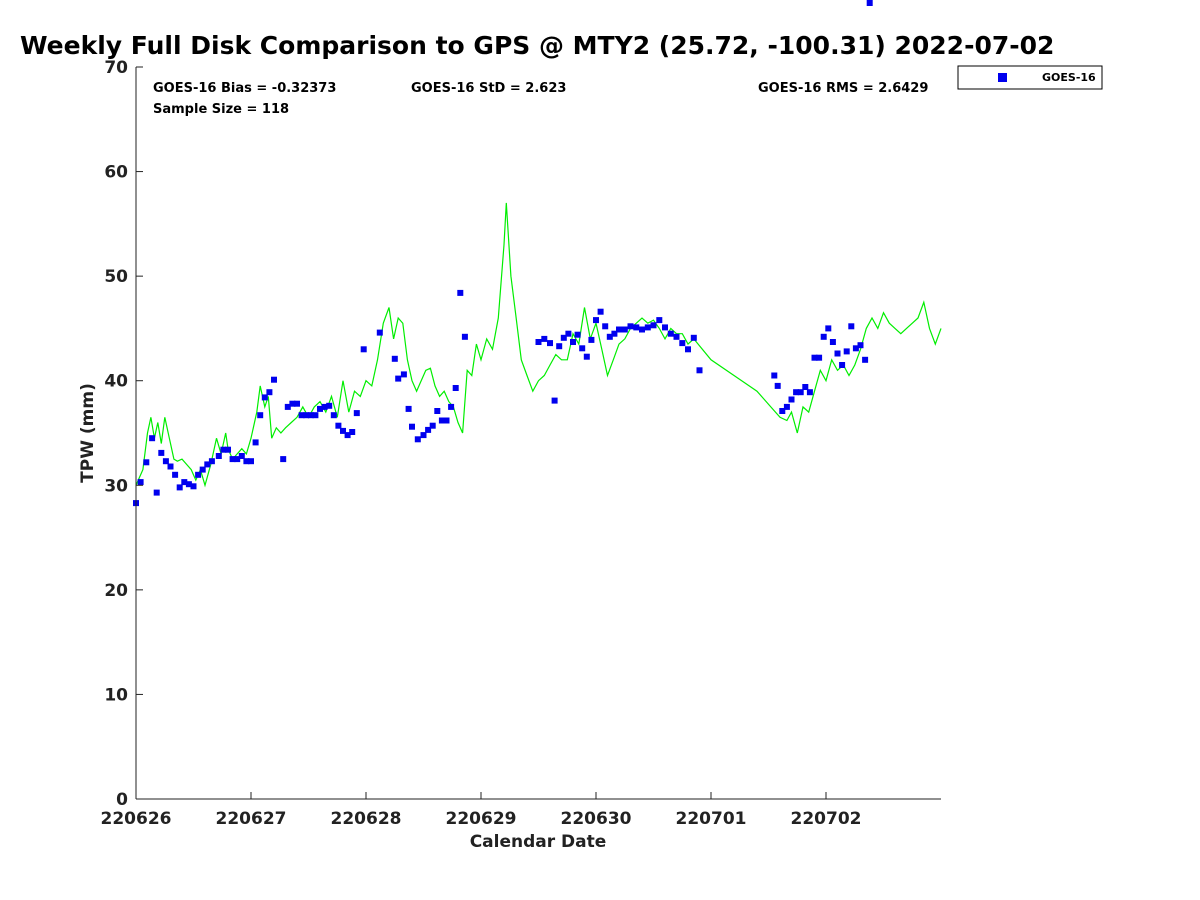 The image size is (1200, 900). What do you see at coordinates (596, 819) in the screenshot?
I see `x-tick-label: 220630` at bounding box center [596, 819].